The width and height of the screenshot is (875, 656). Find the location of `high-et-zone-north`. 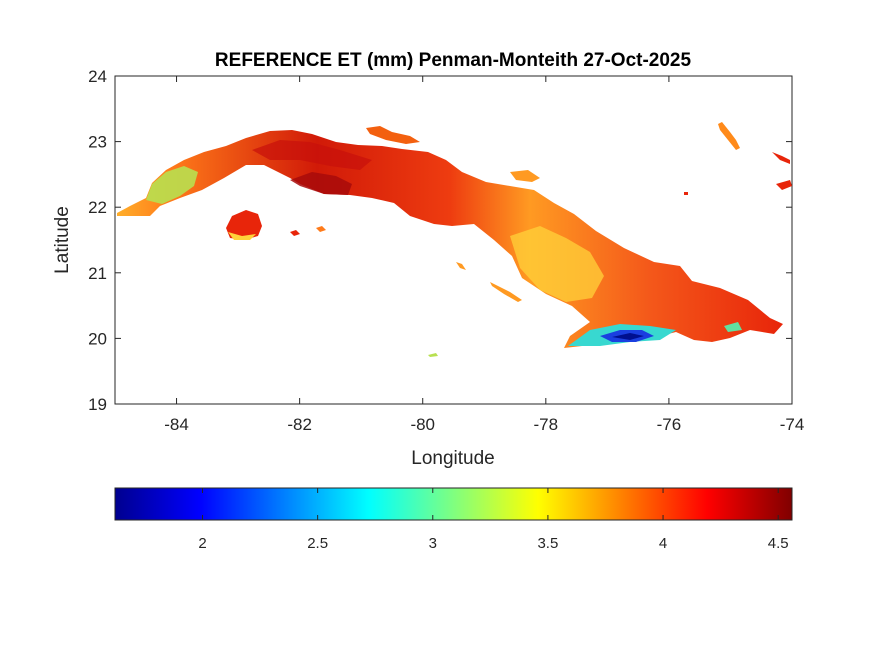

high-et-zone-north is located at coordinates (312, 155).